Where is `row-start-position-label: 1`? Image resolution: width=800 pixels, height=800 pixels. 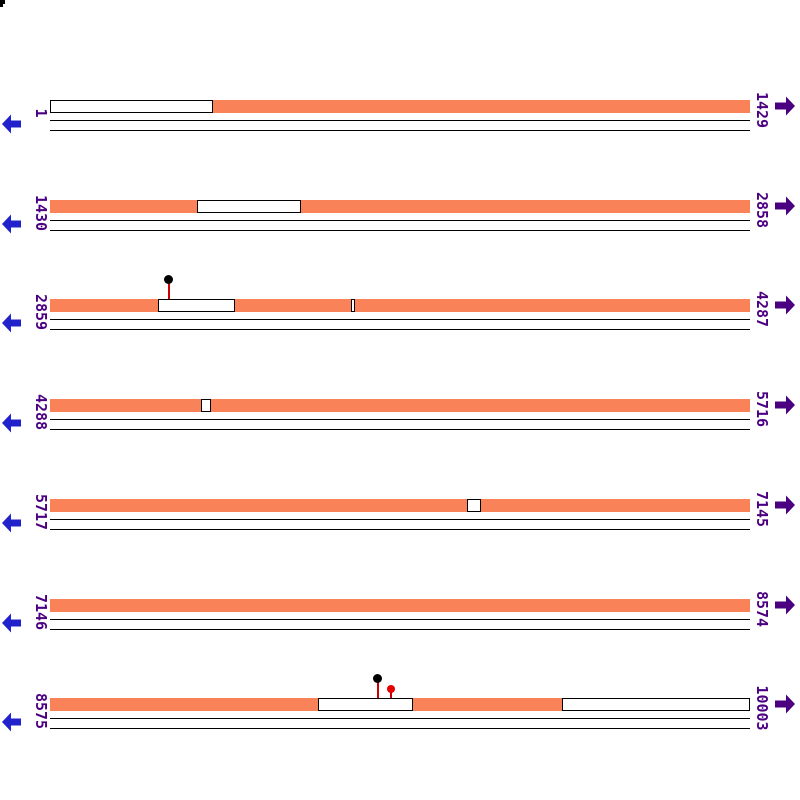 row-start-position-label: 1 is located at coordinates (41, 113).